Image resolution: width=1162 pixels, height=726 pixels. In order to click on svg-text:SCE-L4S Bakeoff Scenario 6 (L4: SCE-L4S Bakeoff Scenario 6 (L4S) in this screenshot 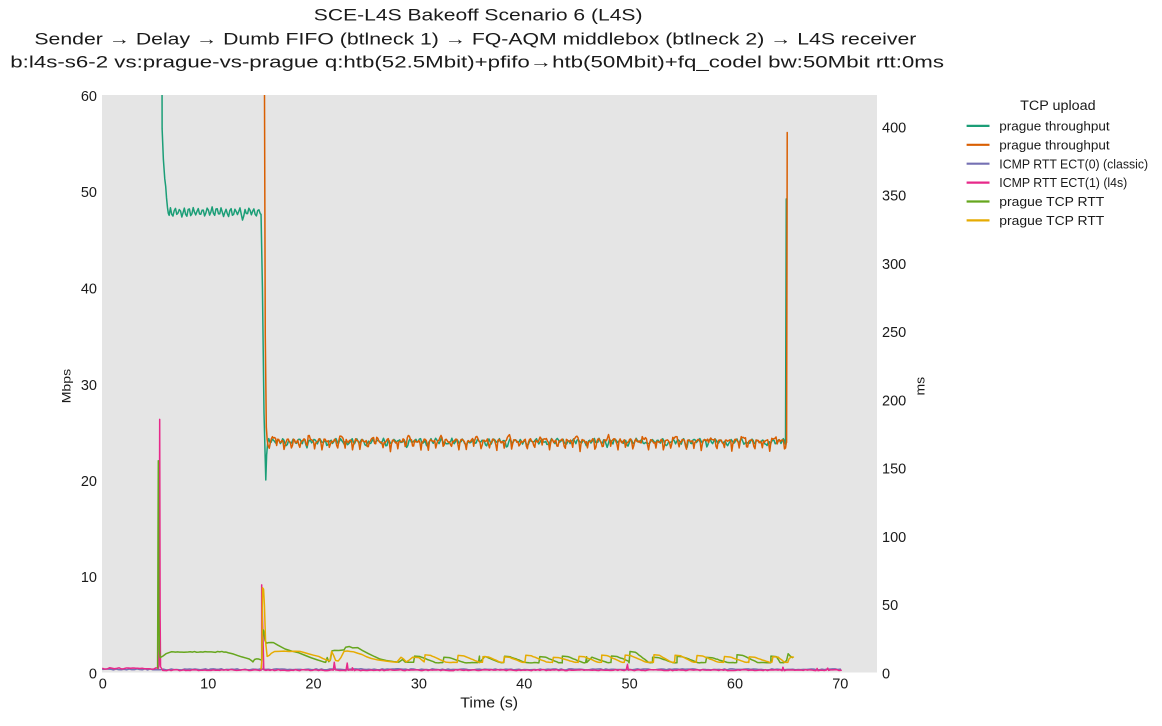, I will do `click(478, 15)`.